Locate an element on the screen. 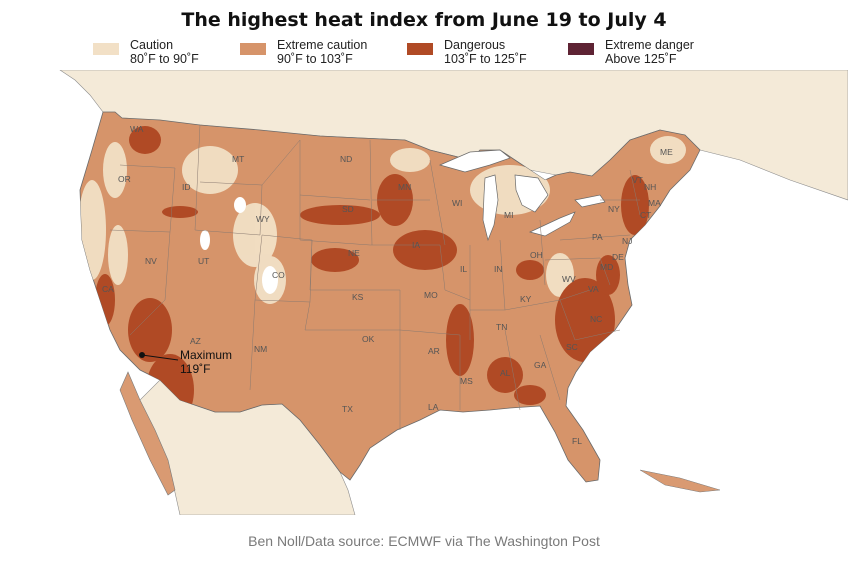  caution-zone-maine is located at coordinates (668, 150).